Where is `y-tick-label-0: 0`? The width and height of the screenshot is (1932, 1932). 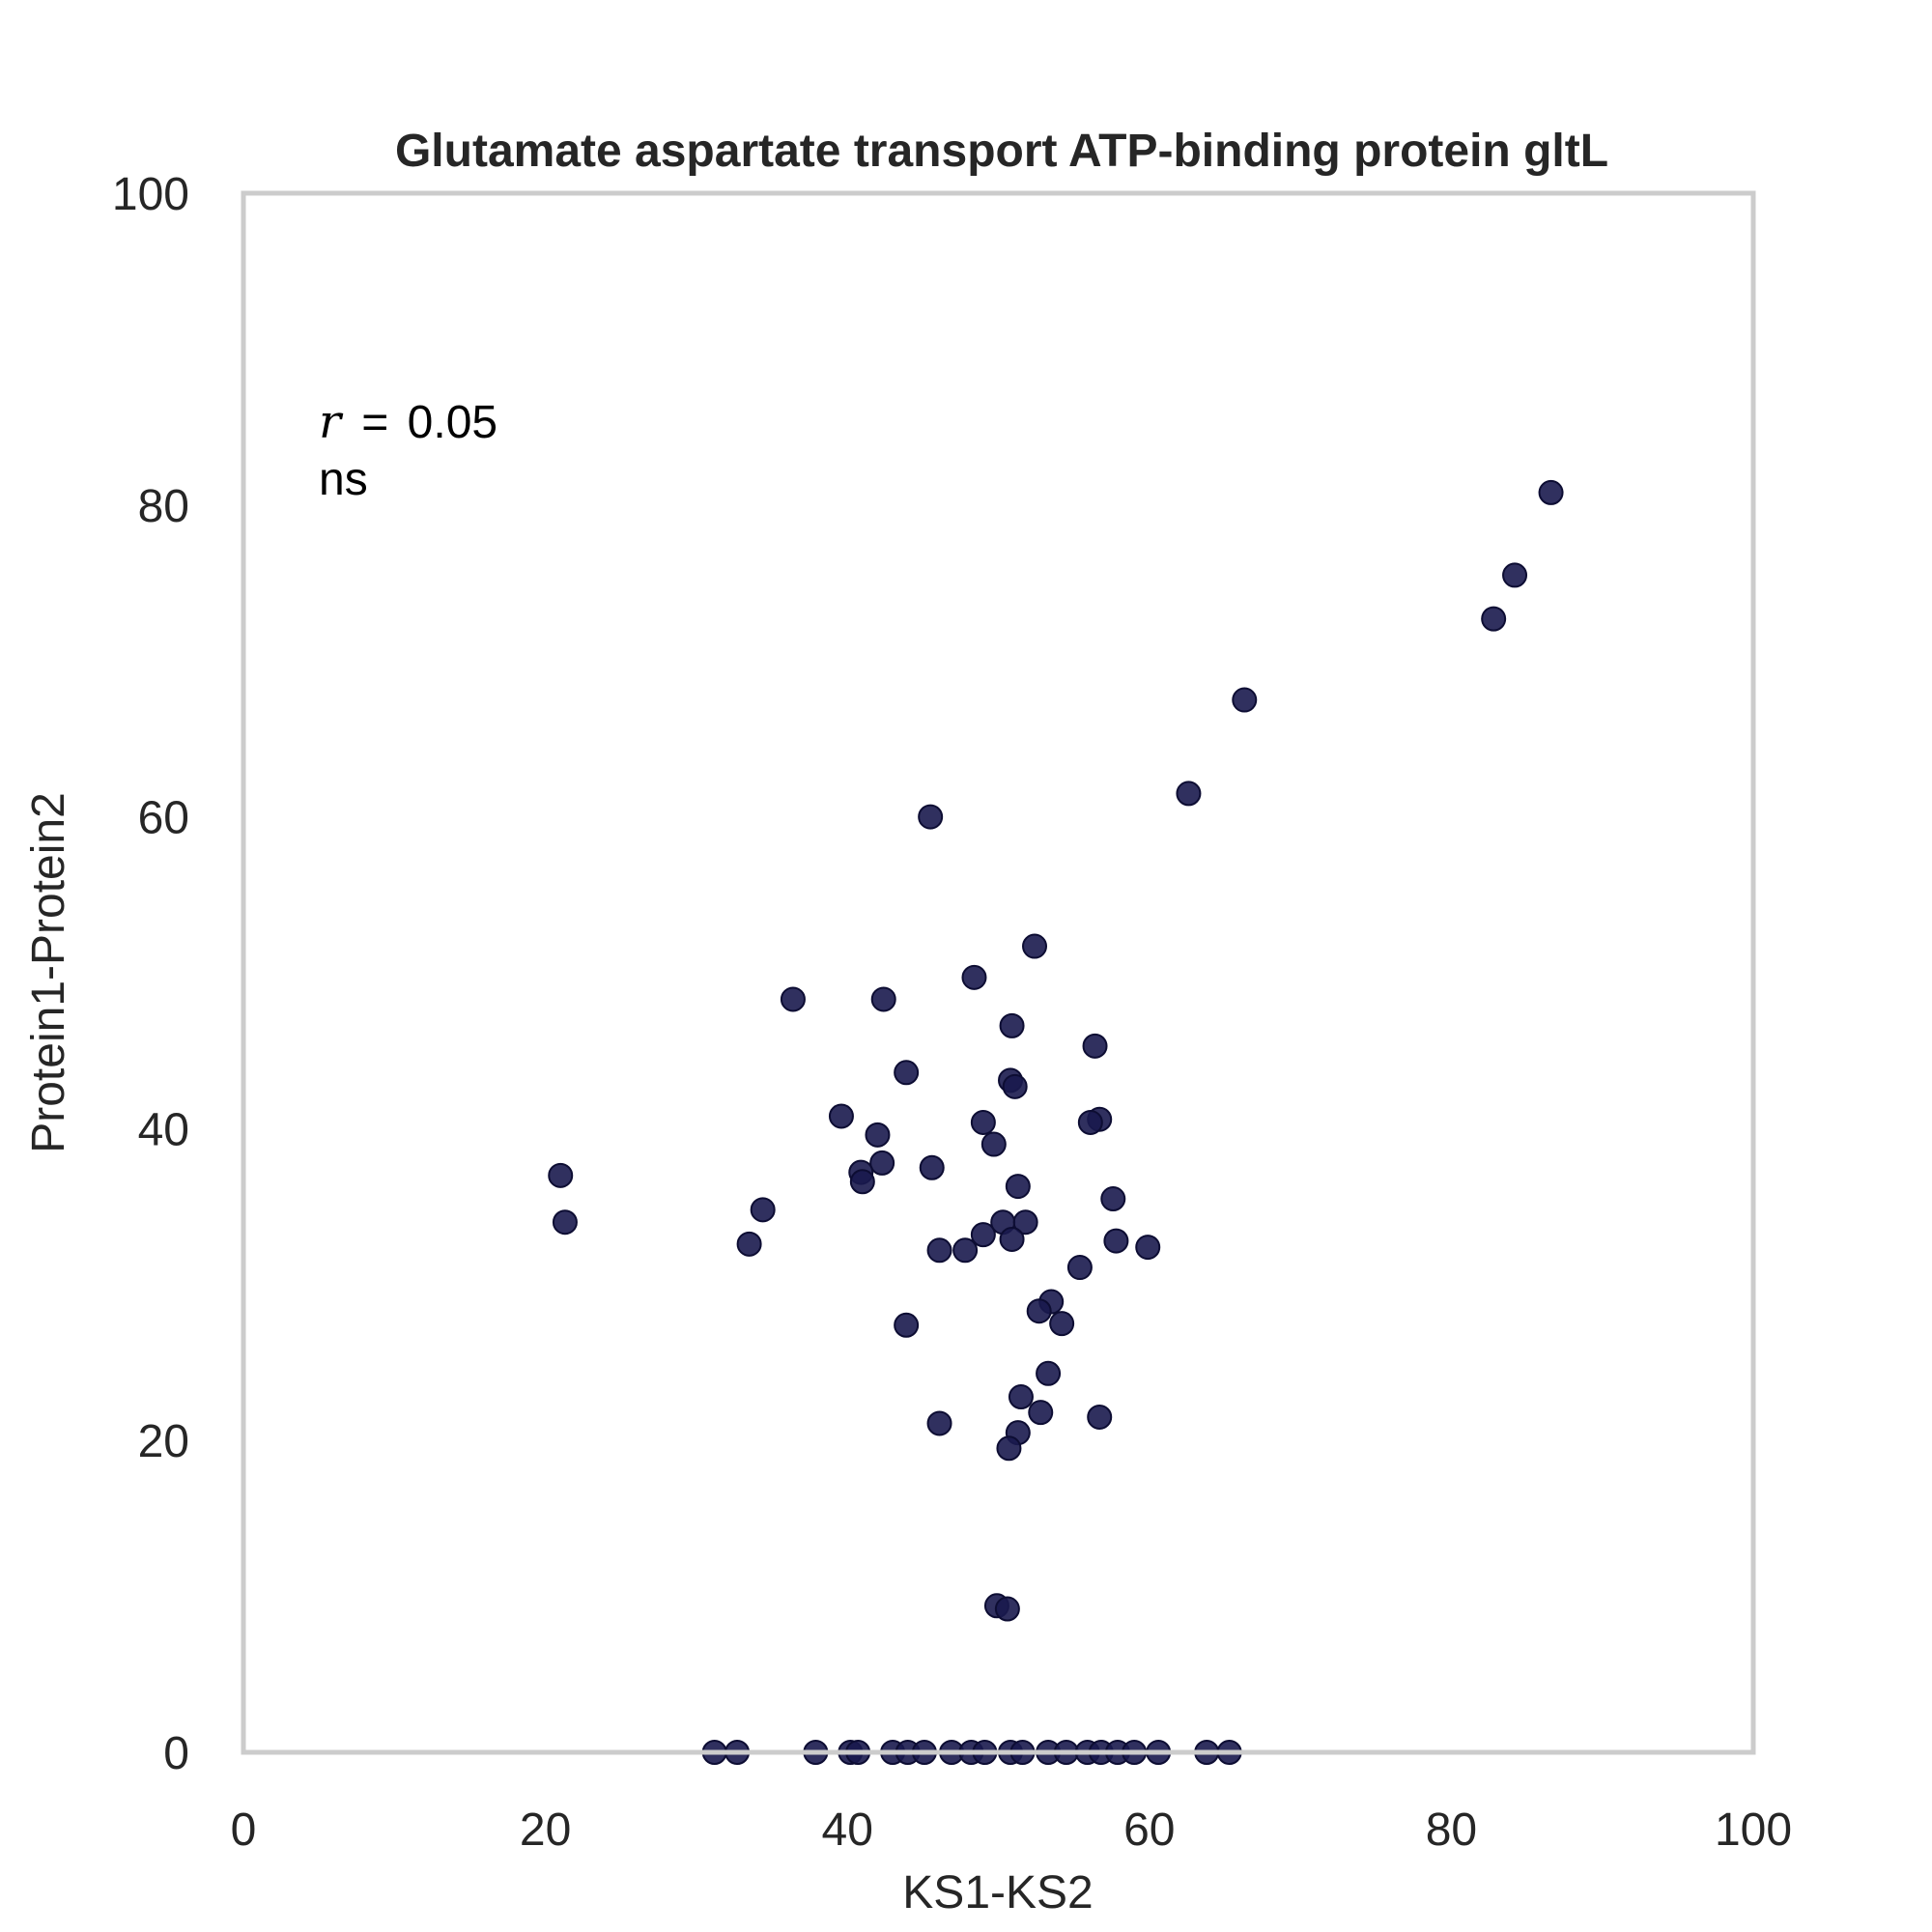 y-tick-label-0: 0 is located at coordinates (176, 1753).